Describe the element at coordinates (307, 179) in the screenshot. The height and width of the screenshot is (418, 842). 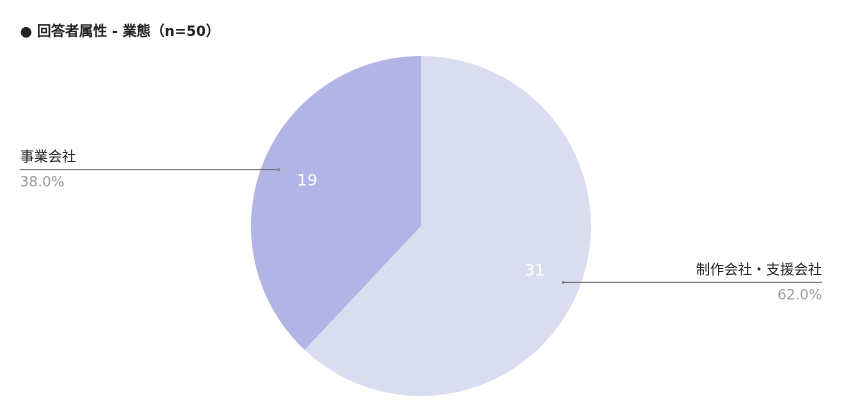
I see `slice-value-label: 19` at that location.